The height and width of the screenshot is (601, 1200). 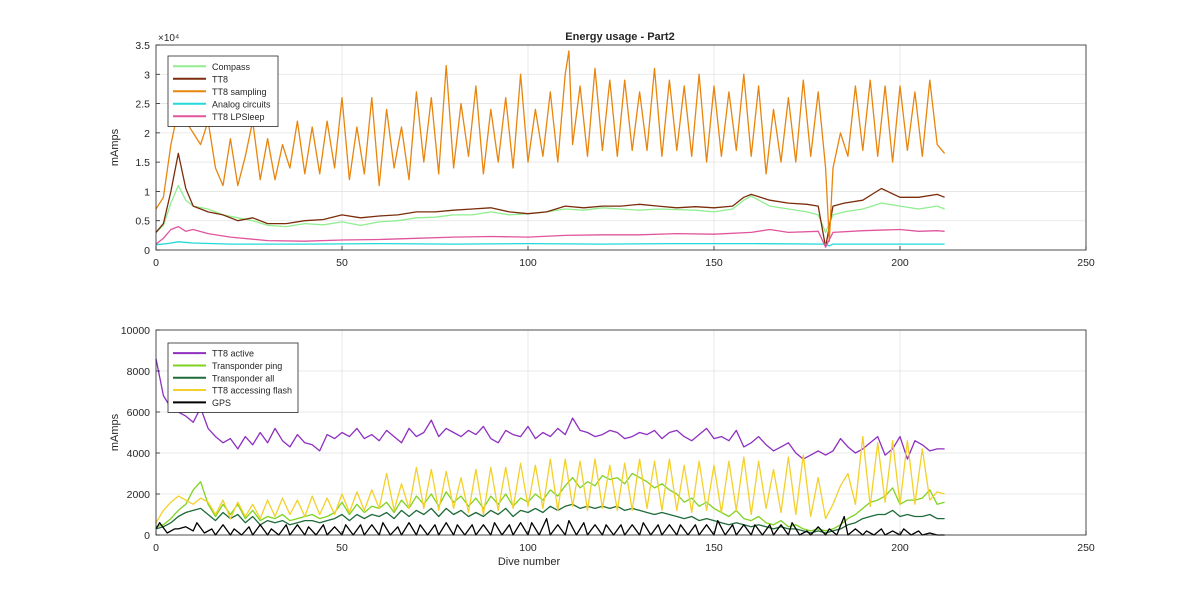 What do you see at coordinates (135, 331) in the screenshot?
I see `bottom-y-tick-label: 10000` at bounding box center [135, 331].